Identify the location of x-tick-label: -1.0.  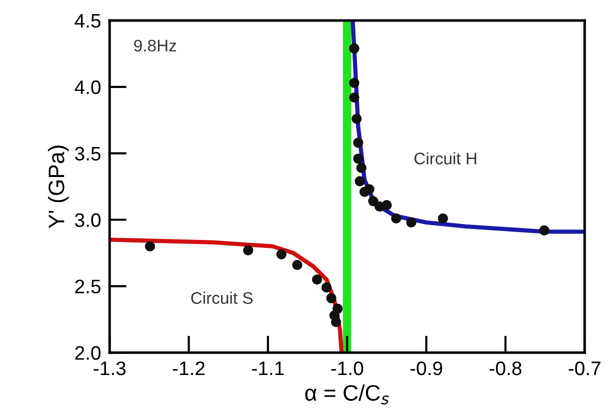
(347, 368).